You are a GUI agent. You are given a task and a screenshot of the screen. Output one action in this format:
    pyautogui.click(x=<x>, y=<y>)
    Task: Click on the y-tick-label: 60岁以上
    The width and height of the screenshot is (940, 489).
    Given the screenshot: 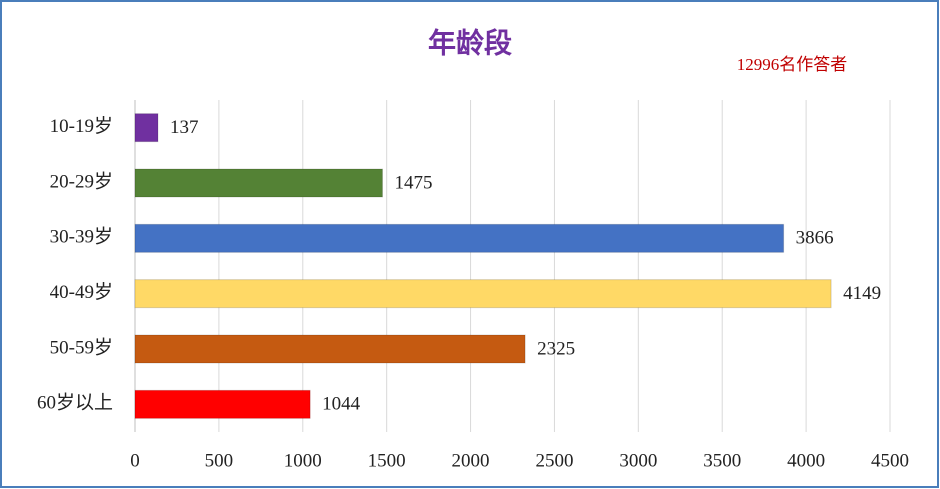 What is the action you would take?
    pyautogui.click(x=75, y=403)
    